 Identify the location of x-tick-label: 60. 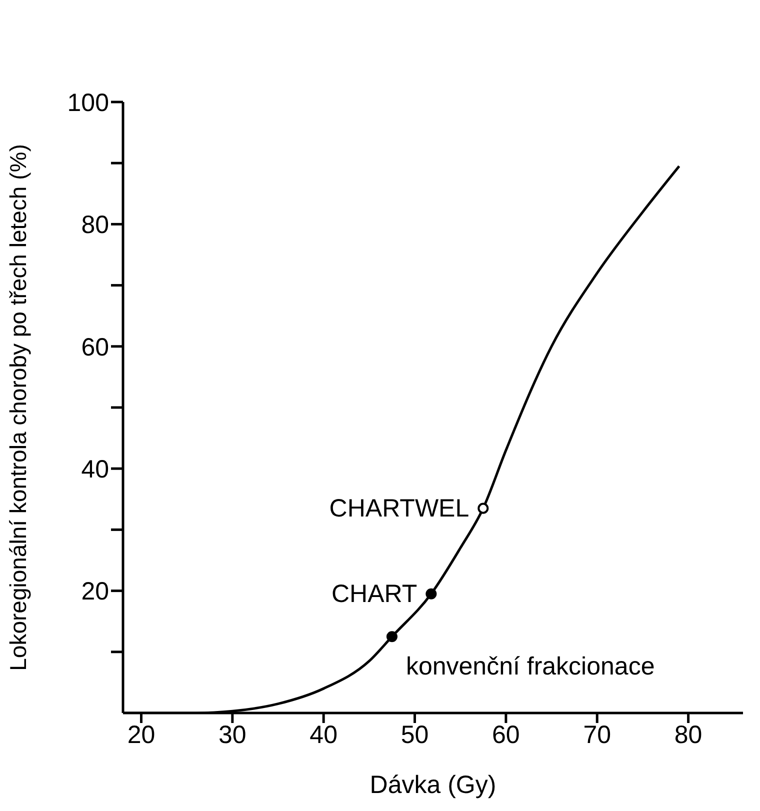
(506, 734).